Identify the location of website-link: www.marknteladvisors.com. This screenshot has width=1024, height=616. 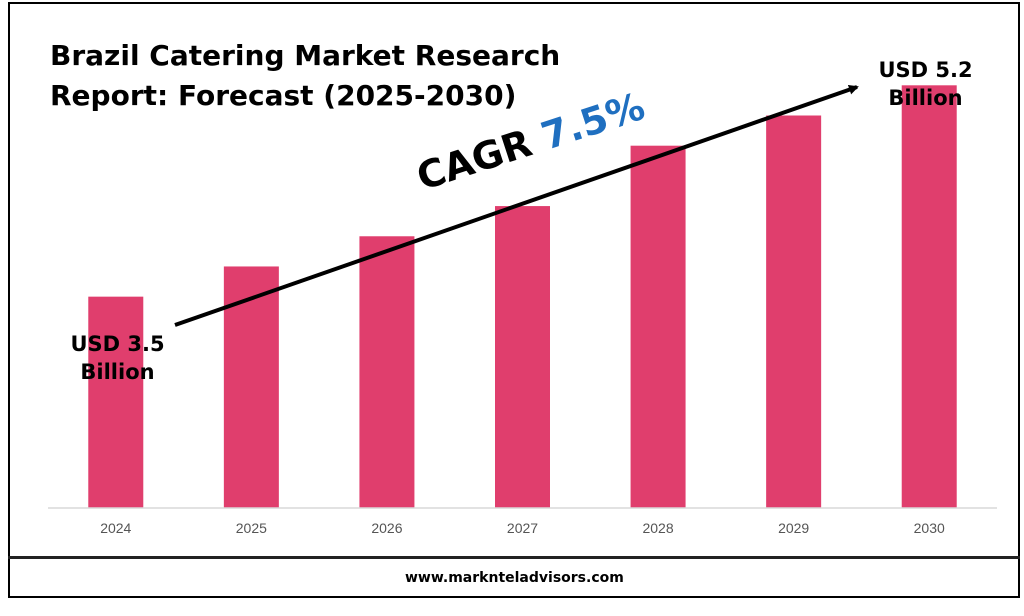
(514, 578).